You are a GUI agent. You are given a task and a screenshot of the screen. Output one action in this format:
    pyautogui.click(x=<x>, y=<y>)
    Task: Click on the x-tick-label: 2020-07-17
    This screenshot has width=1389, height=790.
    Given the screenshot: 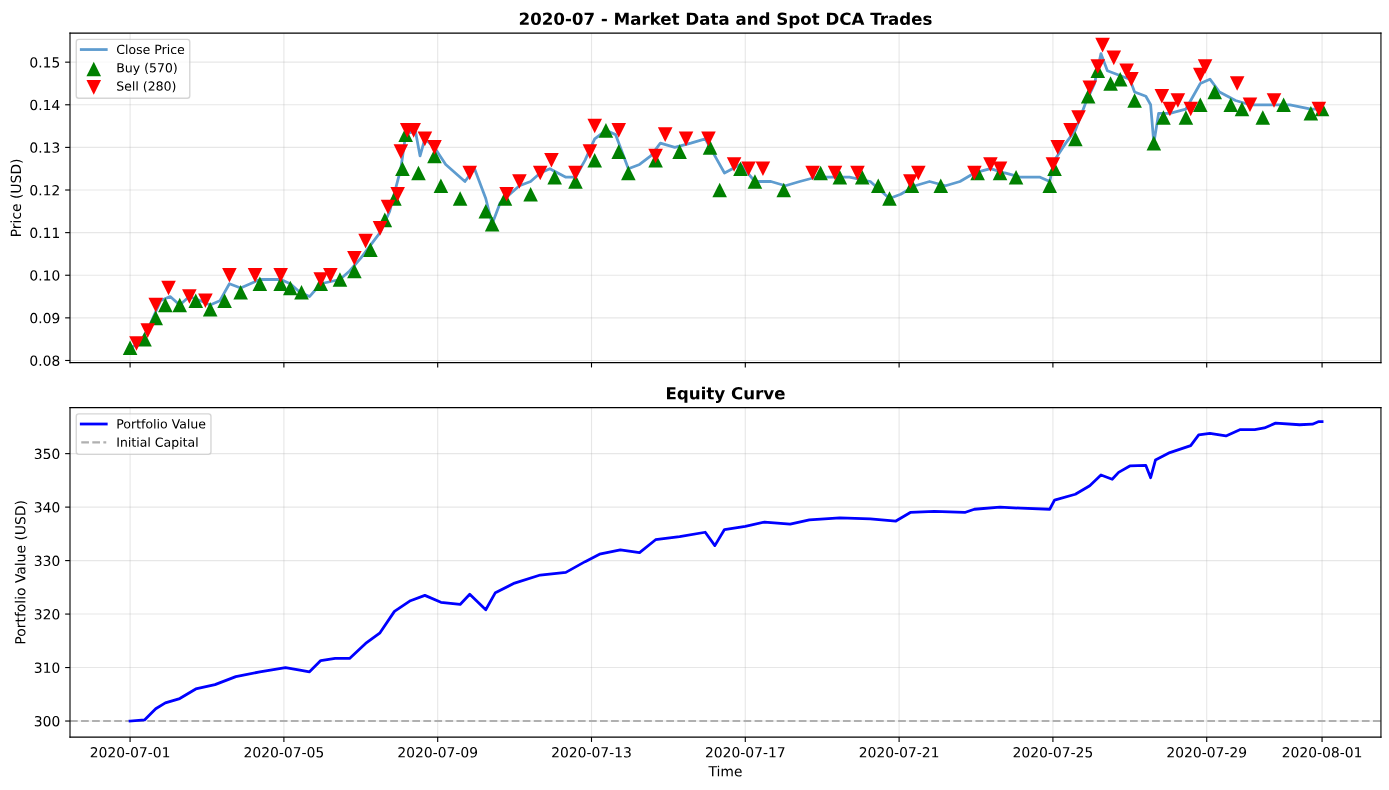 What is the action you would take?
    pyautogui.click(x=745, y=752)
    